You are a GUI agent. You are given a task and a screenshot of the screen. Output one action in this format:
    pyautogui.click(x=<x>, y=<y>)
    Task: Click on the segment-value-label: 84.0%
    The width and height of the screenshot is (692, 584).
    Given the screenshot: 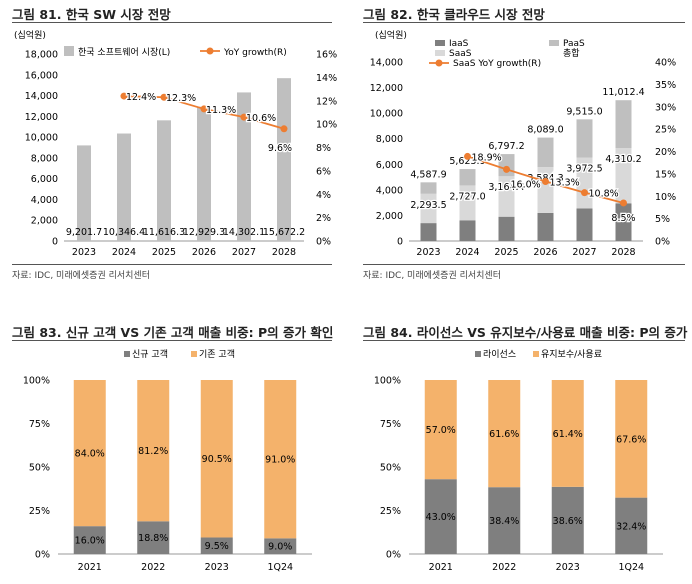 What is the action you would take?
    pyautogui.click(x=90, y=454)
    